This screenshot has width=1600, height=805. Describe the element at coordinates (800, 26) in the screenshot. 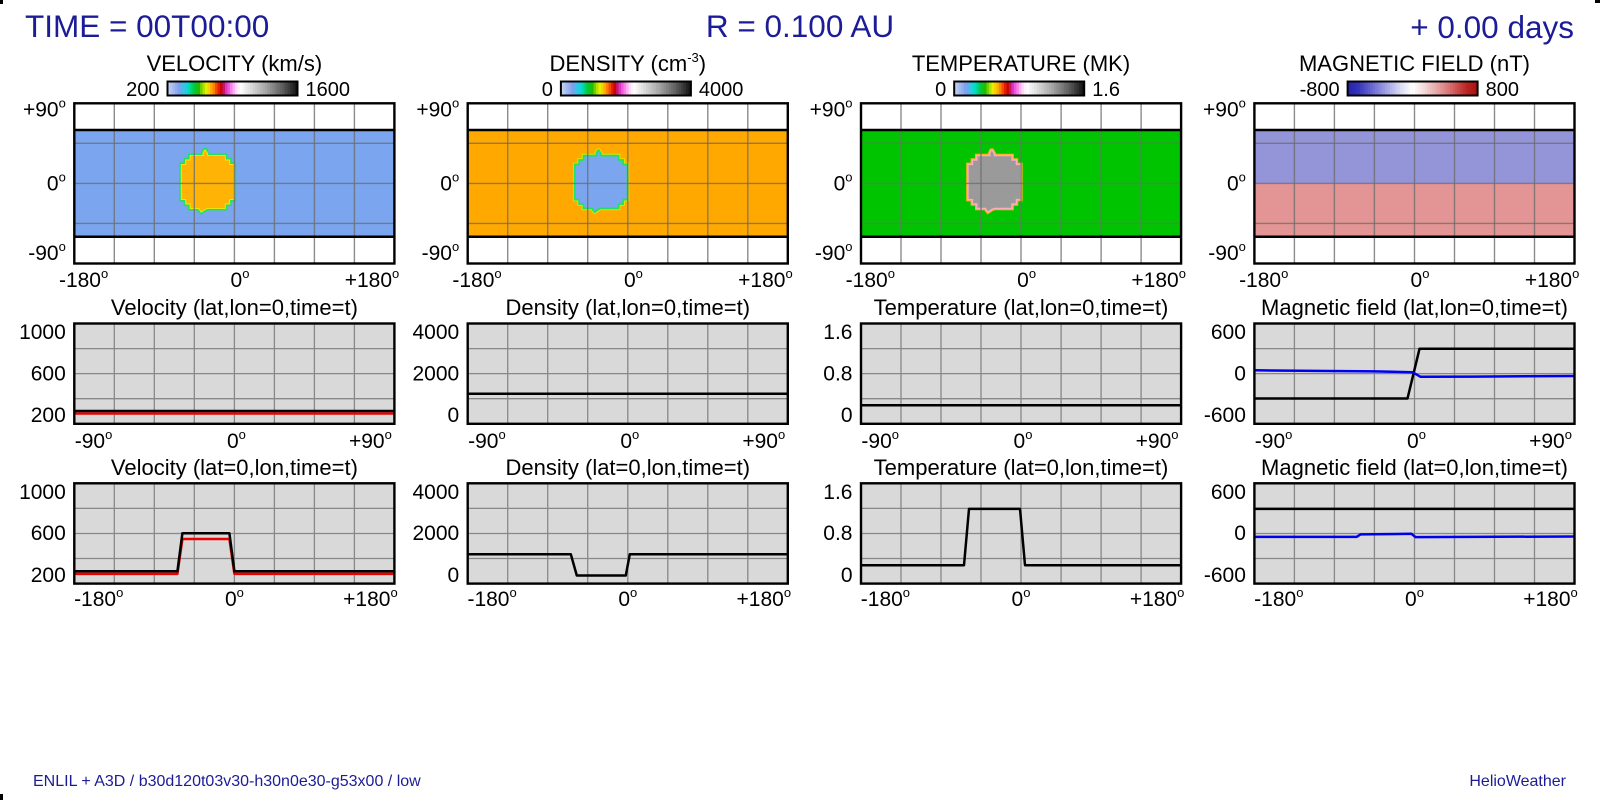

I see `svg-text: R = 0.100 AU` at that location.